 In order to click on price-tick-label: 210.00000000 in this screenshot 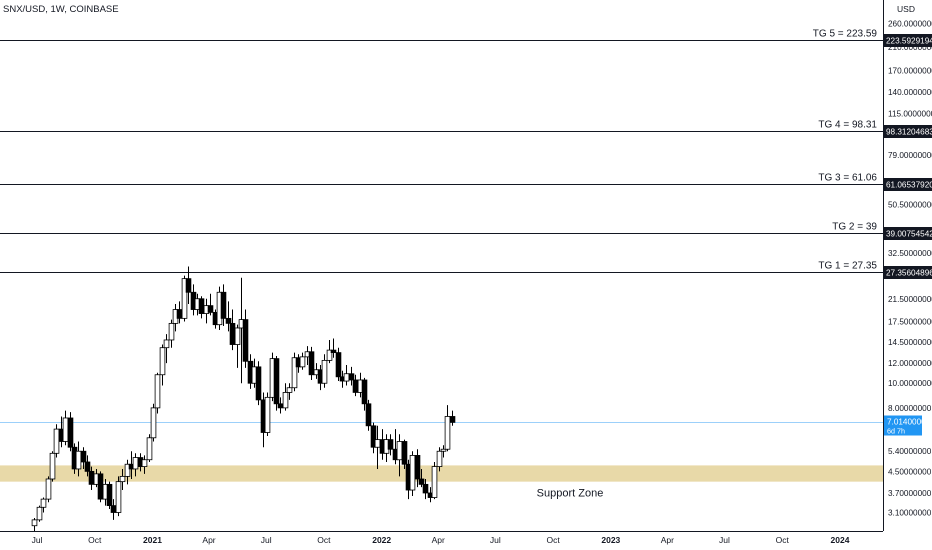, I will do `click(910, 47)`.